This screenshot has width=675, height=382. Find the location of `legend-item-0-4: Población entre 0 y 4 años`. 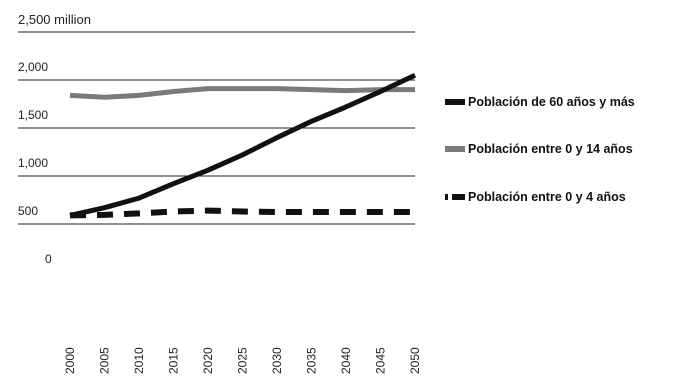

legend-item-0-4: Población entre 0 y 4 años is located at coordinates (535, 197).